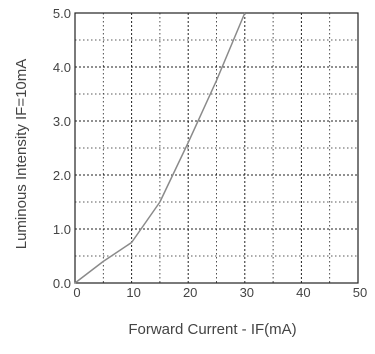  I want to click on y-tick-labels: 0.0 1.0 2.0 3.0 4.0 5.0, so click(62, 148).